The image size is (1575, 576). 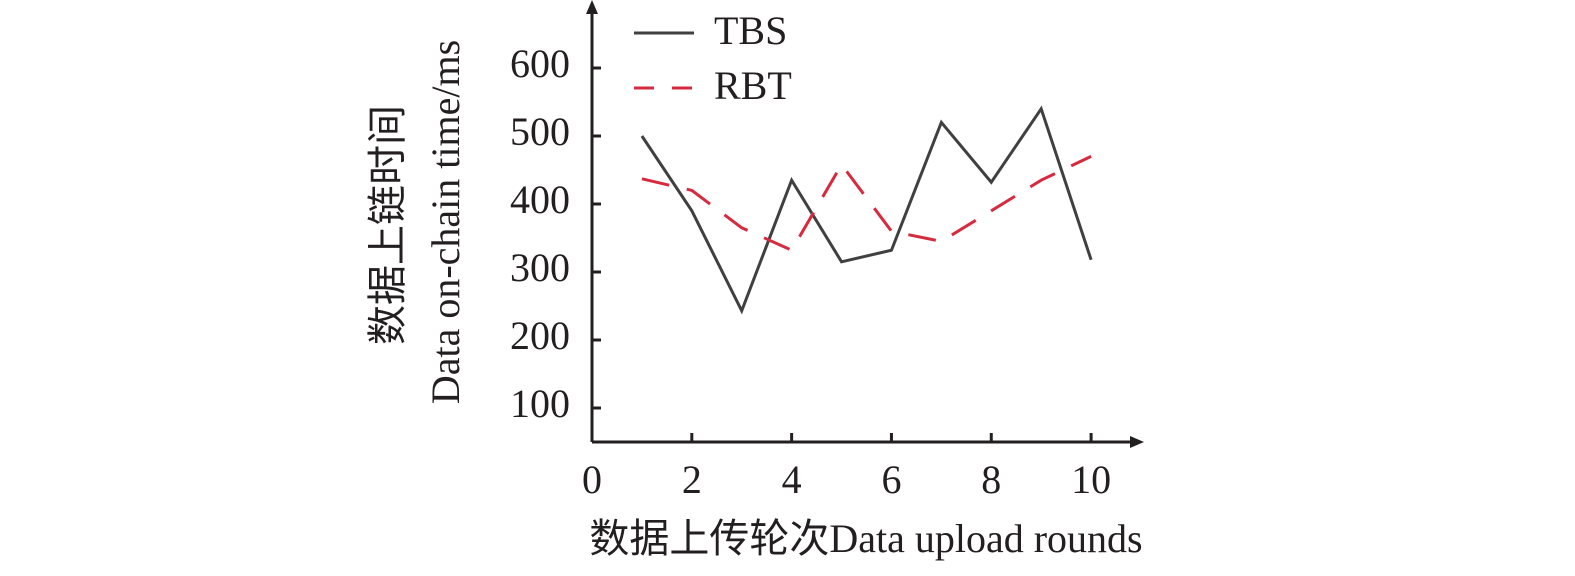 What do you see at coordinates (991, 479) in the screenshot?
I see `x-tick-label: 8` at bounding box center [991, 479].